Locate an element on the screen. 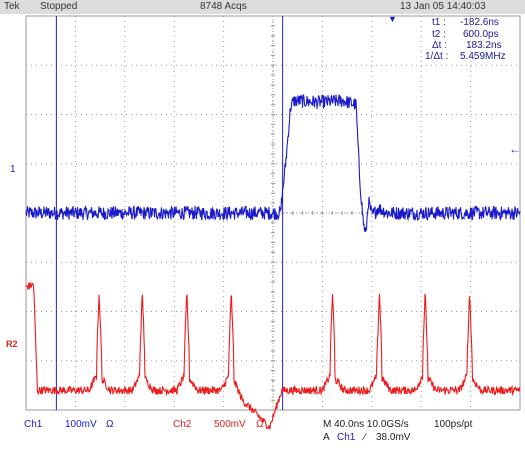 This screenshot has width=525, height=452. trigger-mode: A is located at coordinates (326, 437).